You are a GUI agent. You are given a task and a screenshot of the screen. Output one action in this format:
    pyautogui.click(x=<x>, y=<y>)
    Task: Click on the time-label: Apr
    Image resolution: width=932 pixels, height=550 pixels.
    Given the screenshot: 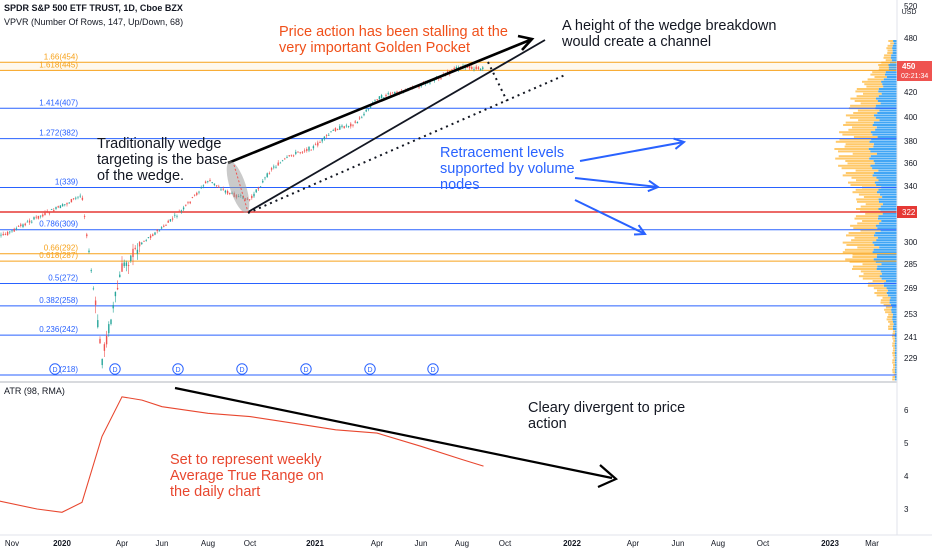 What is the action you would take?
    pyautogui.click(x=633, y=543)
    